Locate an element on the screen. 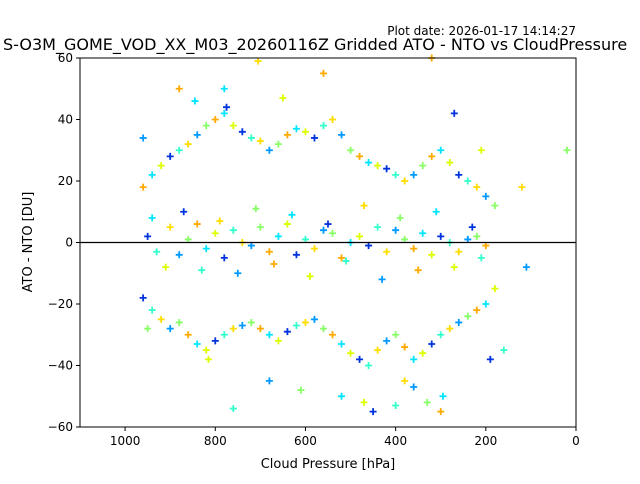 This screenshot has width=640, height=484. x-tick-label: 1000 is located at coordinates (125, 441).